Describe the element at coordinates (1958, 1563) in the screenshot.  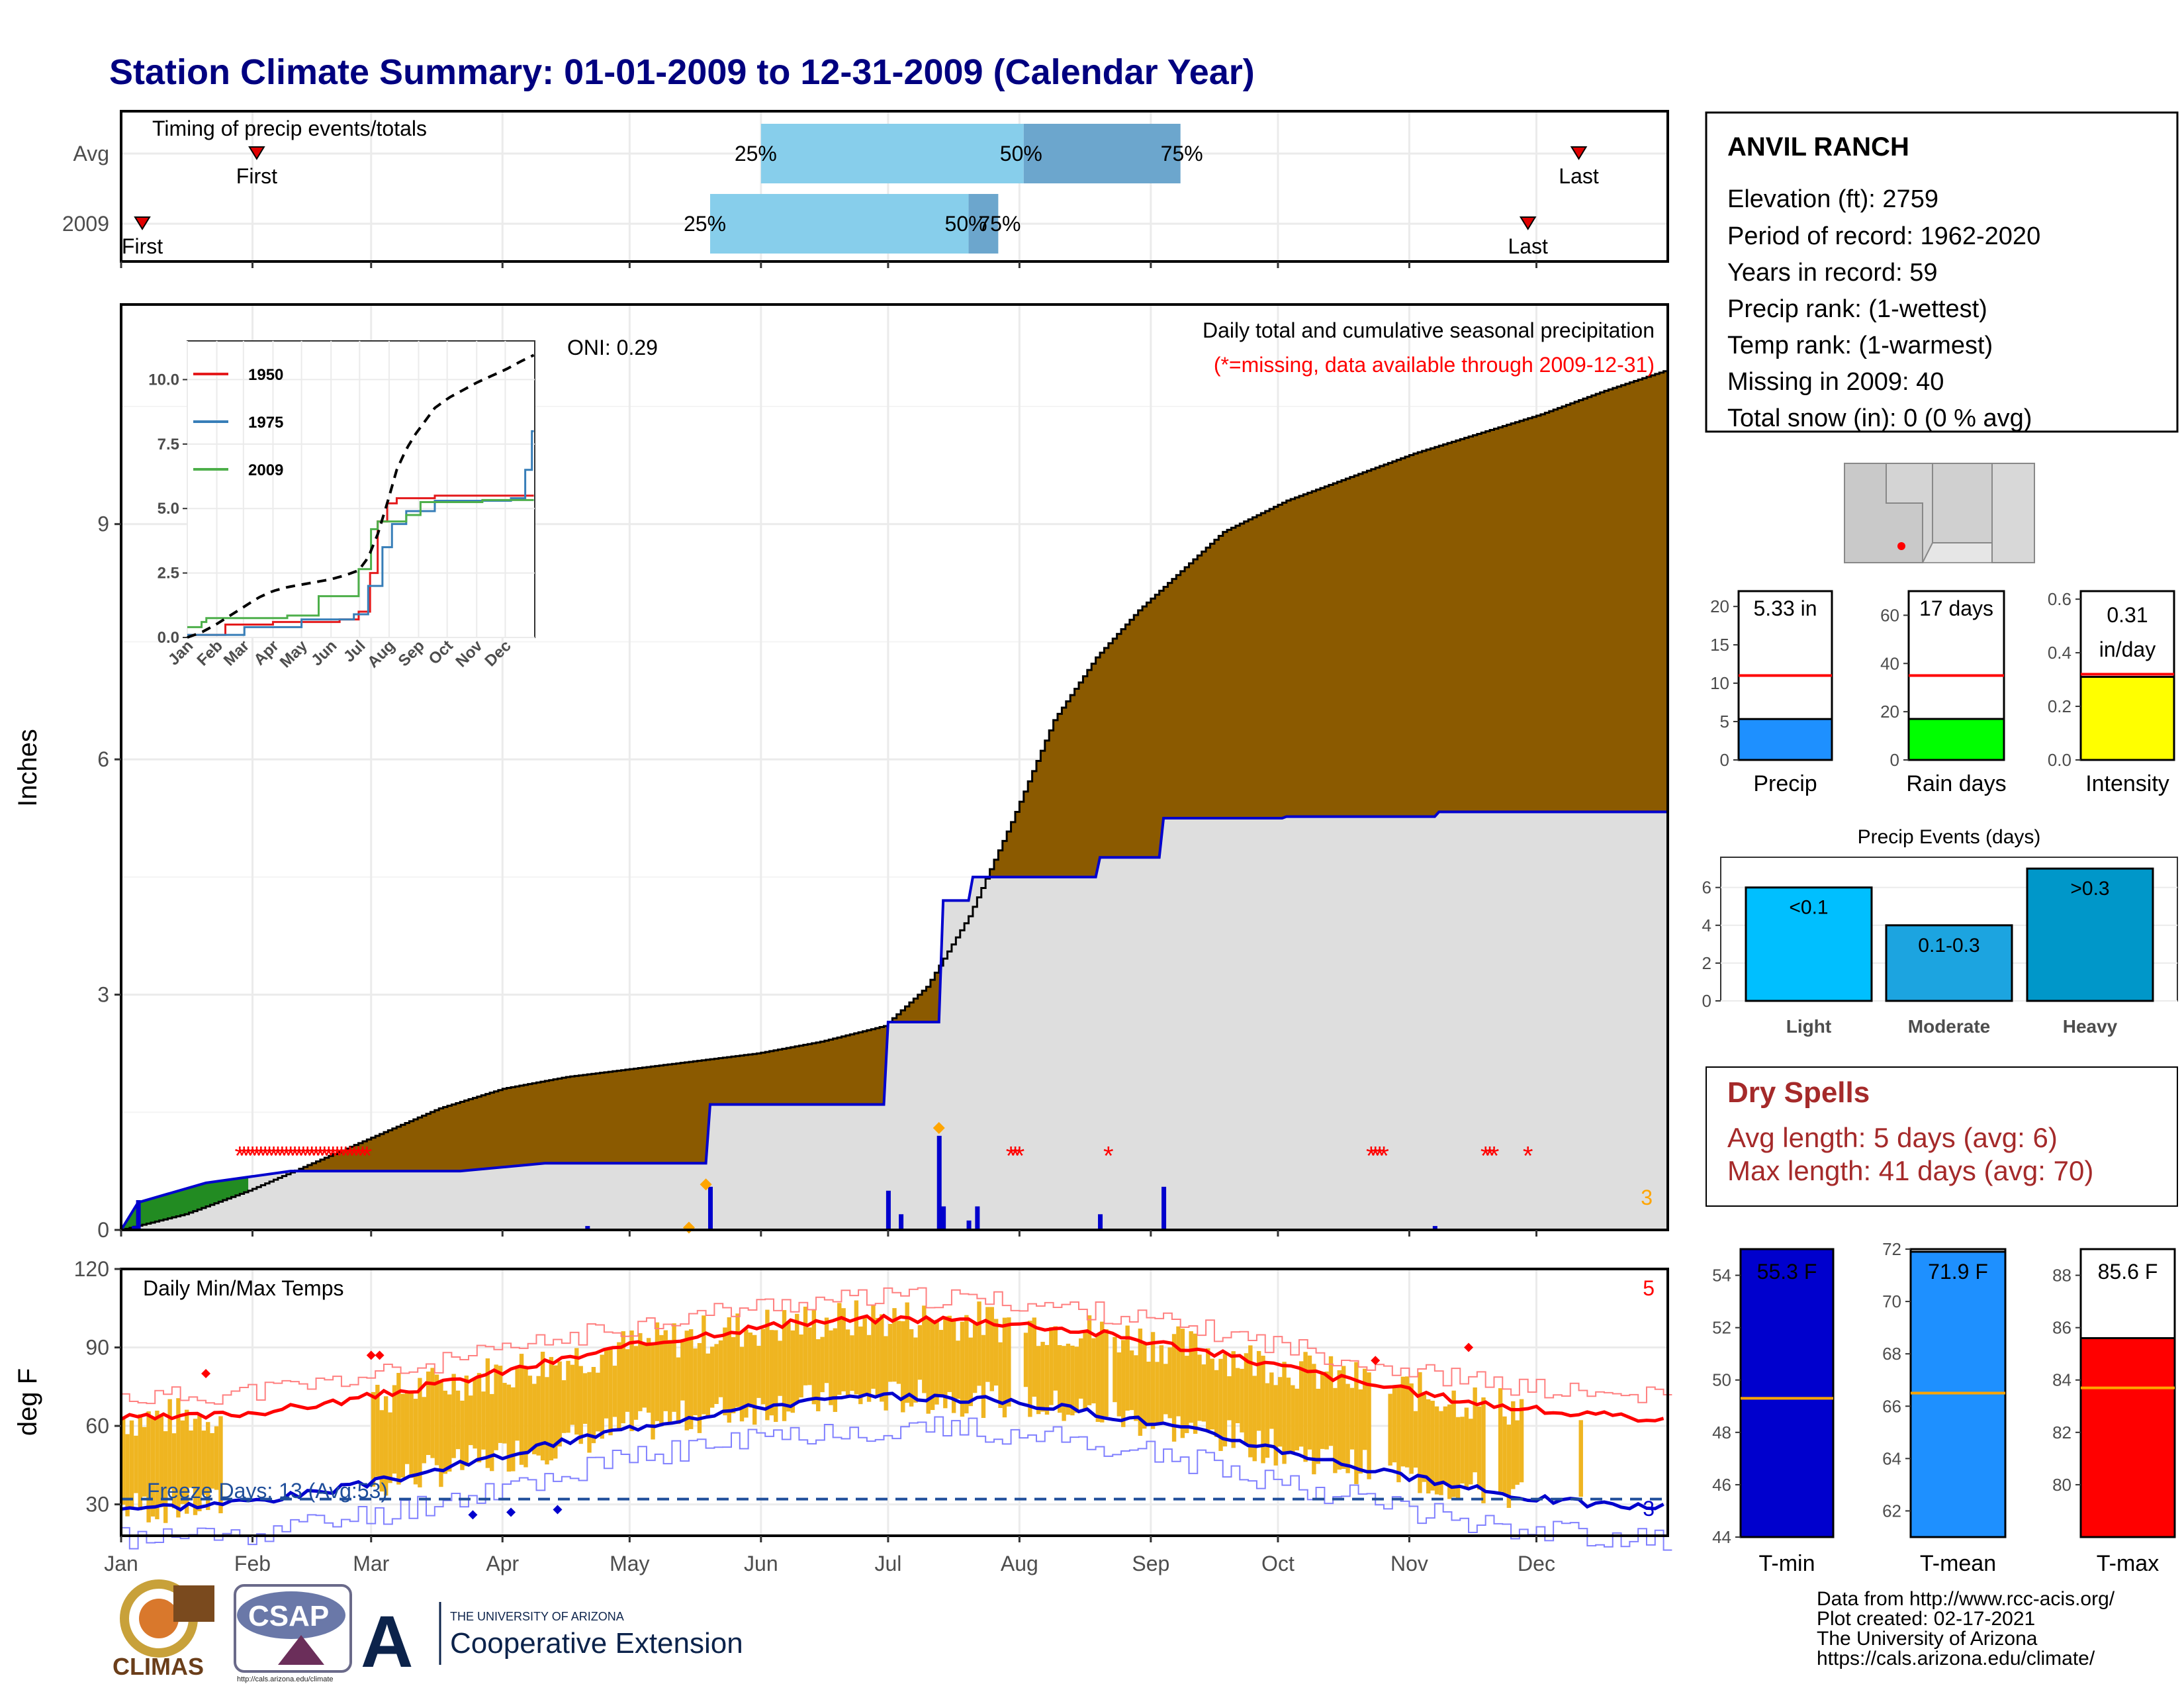
I see `temp-stat-label: T-mean` at that location.